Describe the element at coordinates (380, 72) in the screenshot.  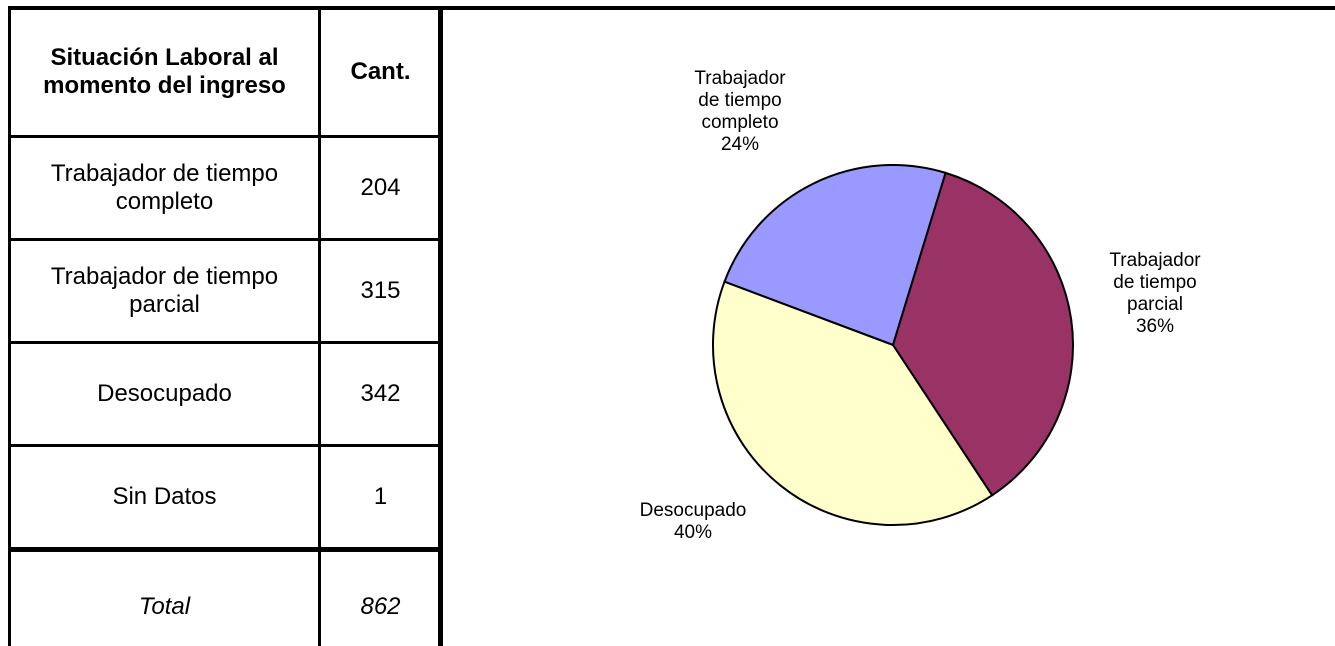
I see `header-cell: Cant.` at that location.